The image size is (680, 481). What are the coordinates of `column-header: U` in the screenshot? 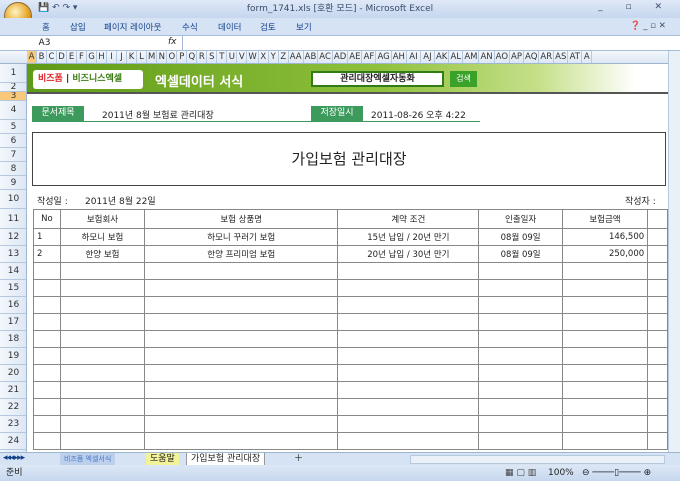 It's located at (232, 57).